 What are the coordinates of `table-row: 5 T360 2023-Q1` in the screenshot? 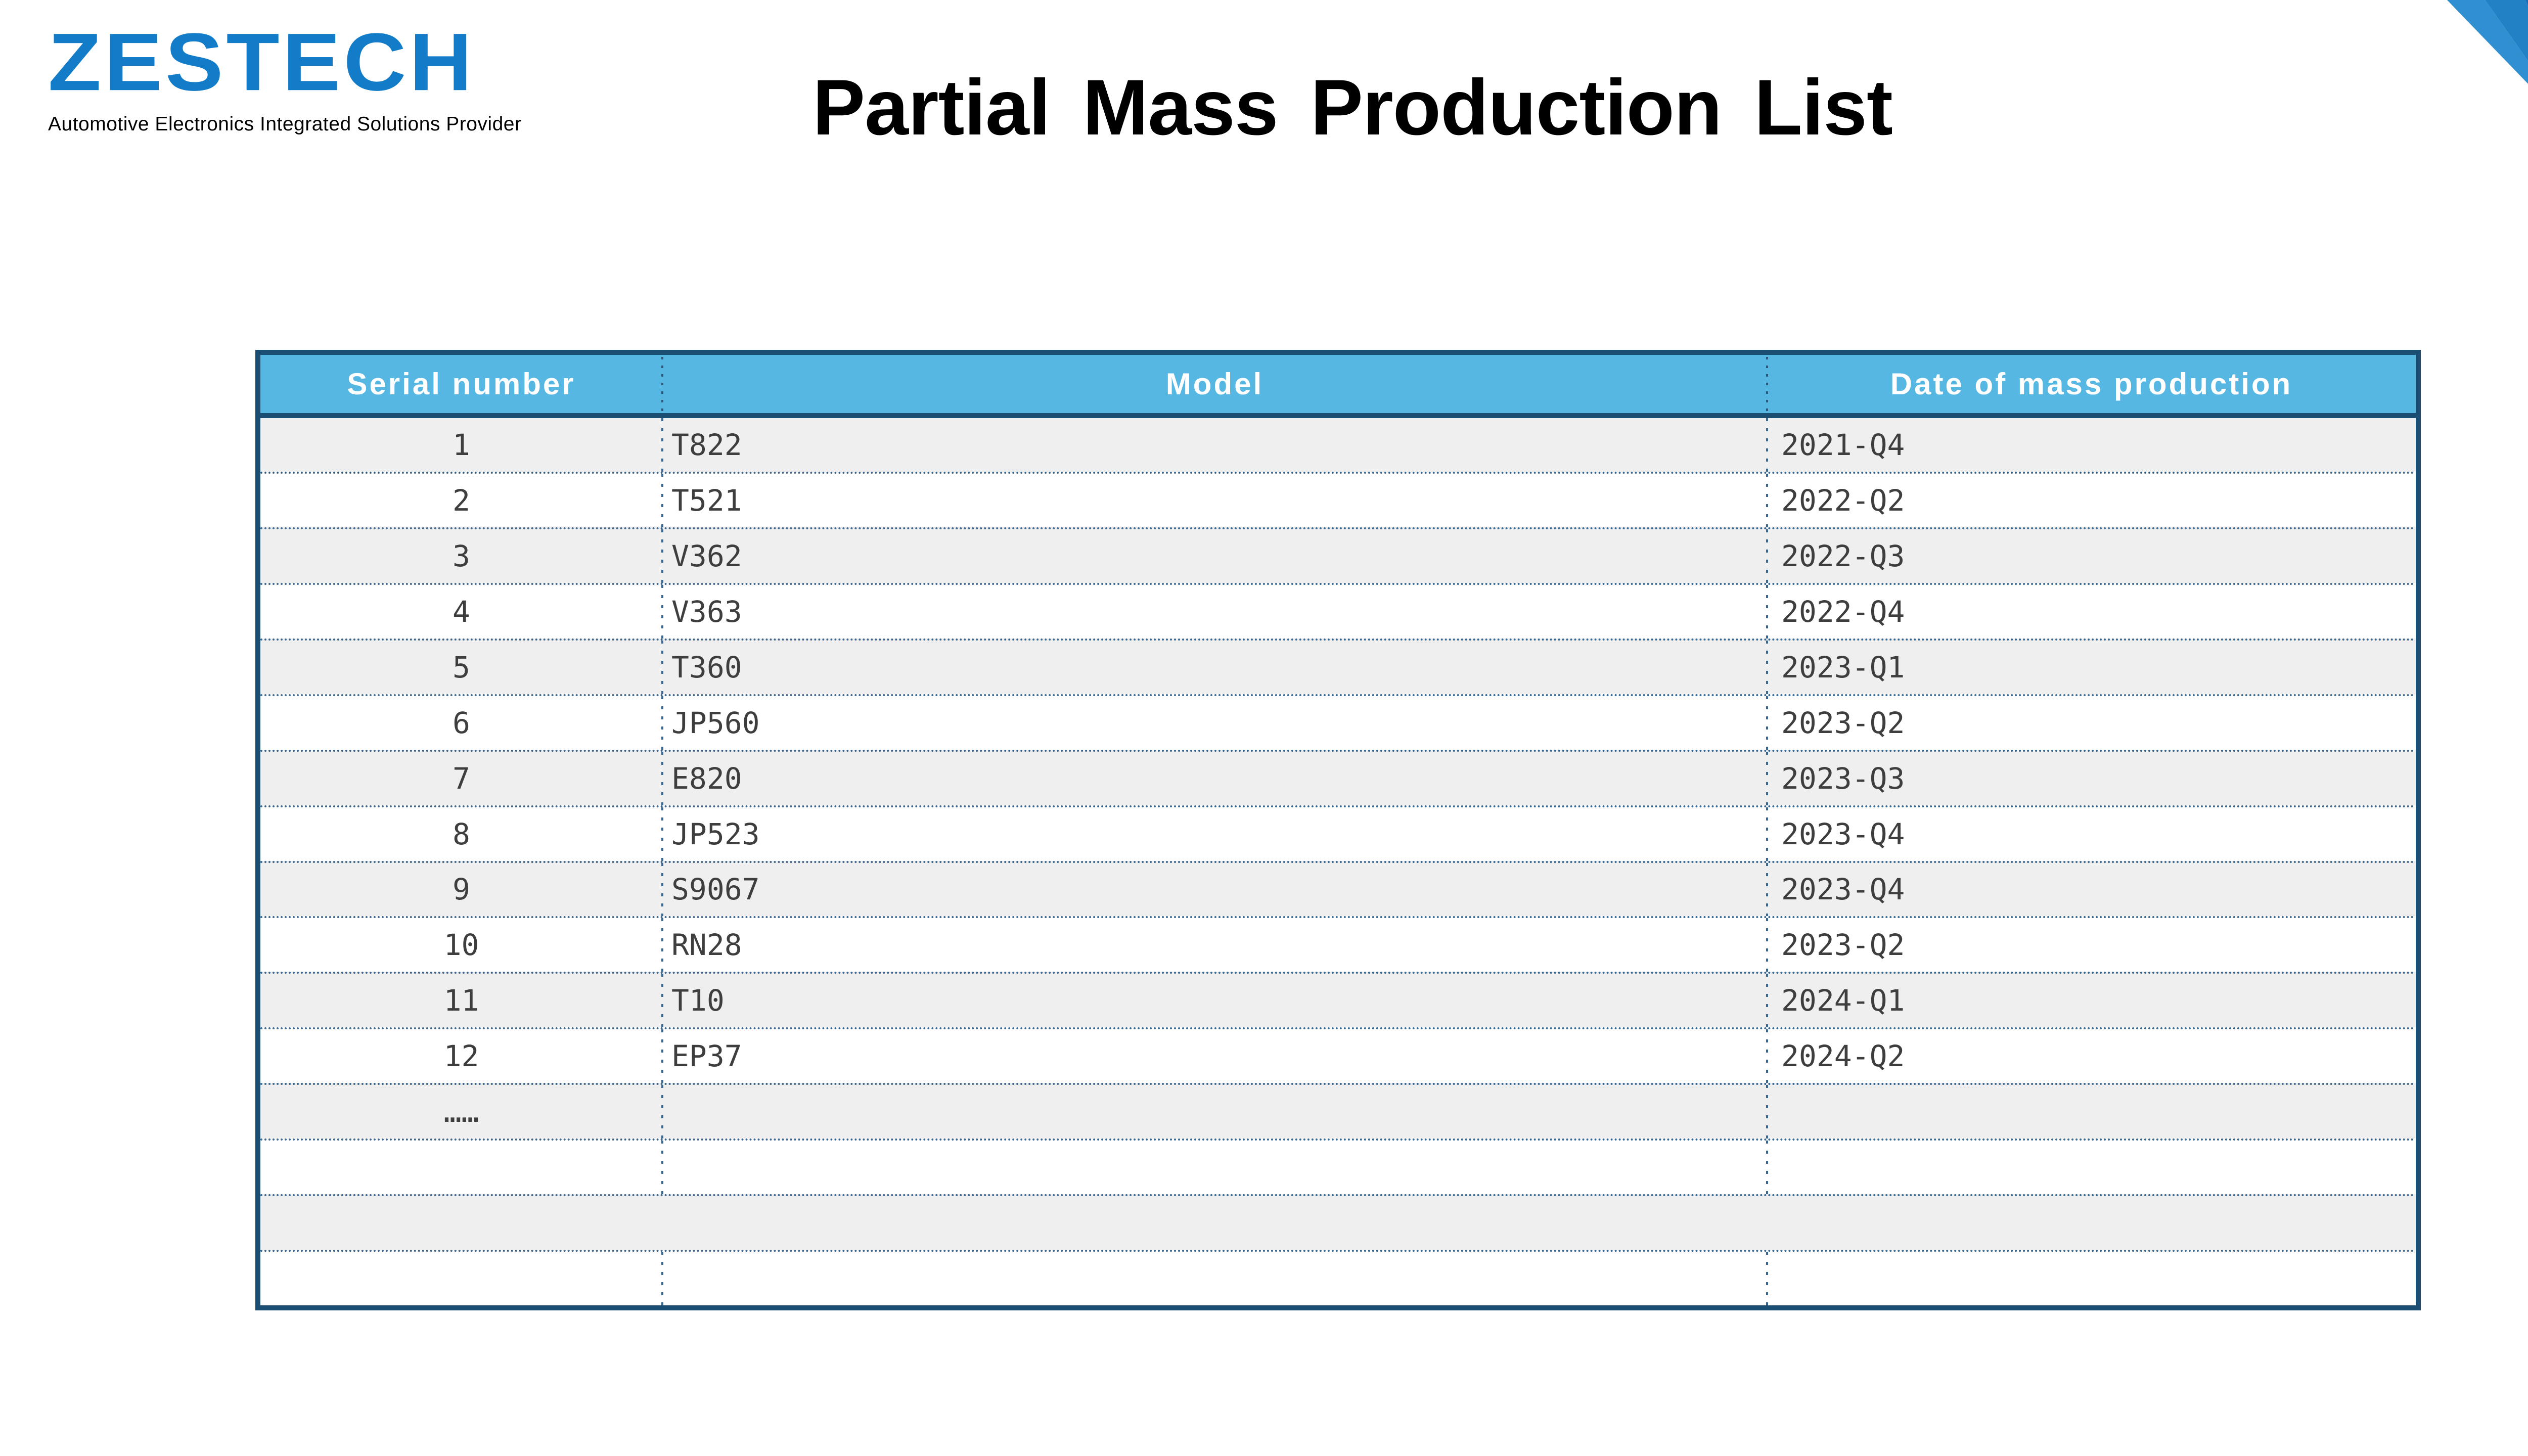 It's located at (1338, 666).